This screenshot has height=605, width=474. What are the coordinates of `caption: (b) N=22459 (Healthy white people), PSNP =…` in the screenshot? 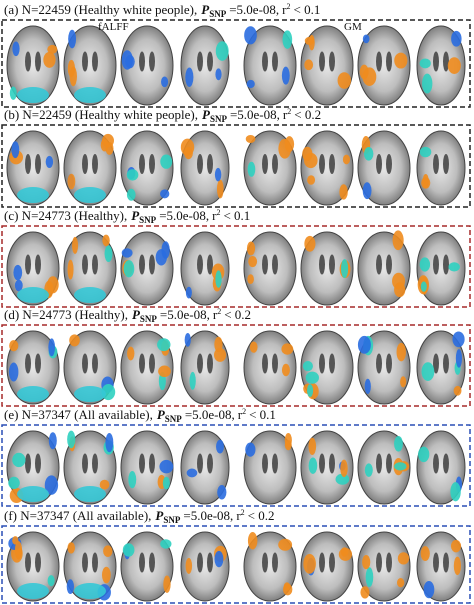 It's located at (162, 115).